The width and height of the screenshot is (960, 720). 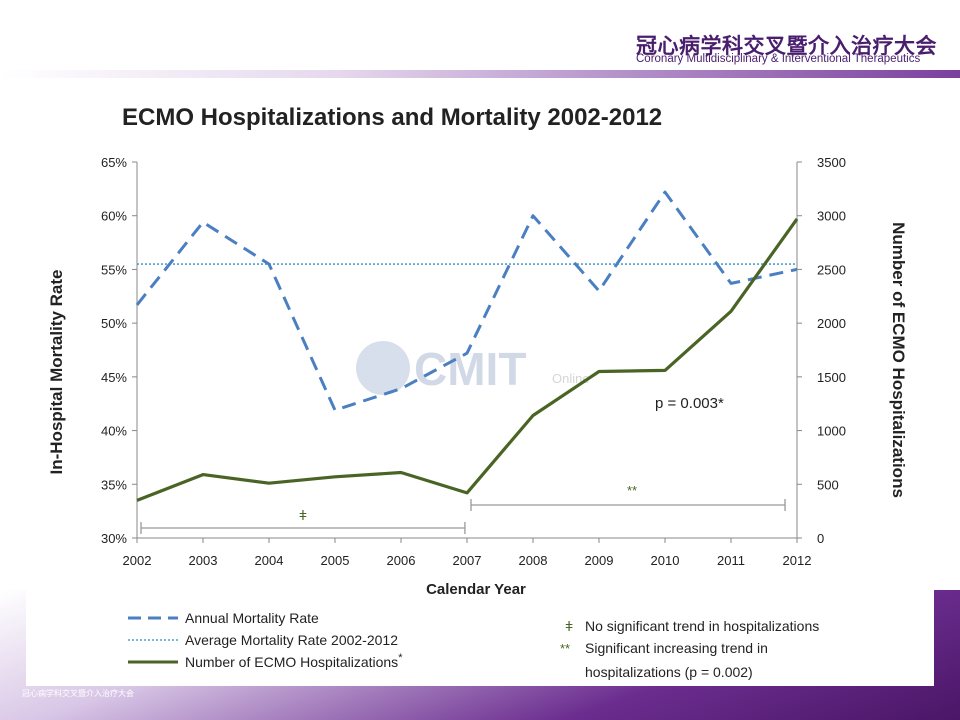 I want to click on x-tick-label: 2002, so click(x=137, y=560).